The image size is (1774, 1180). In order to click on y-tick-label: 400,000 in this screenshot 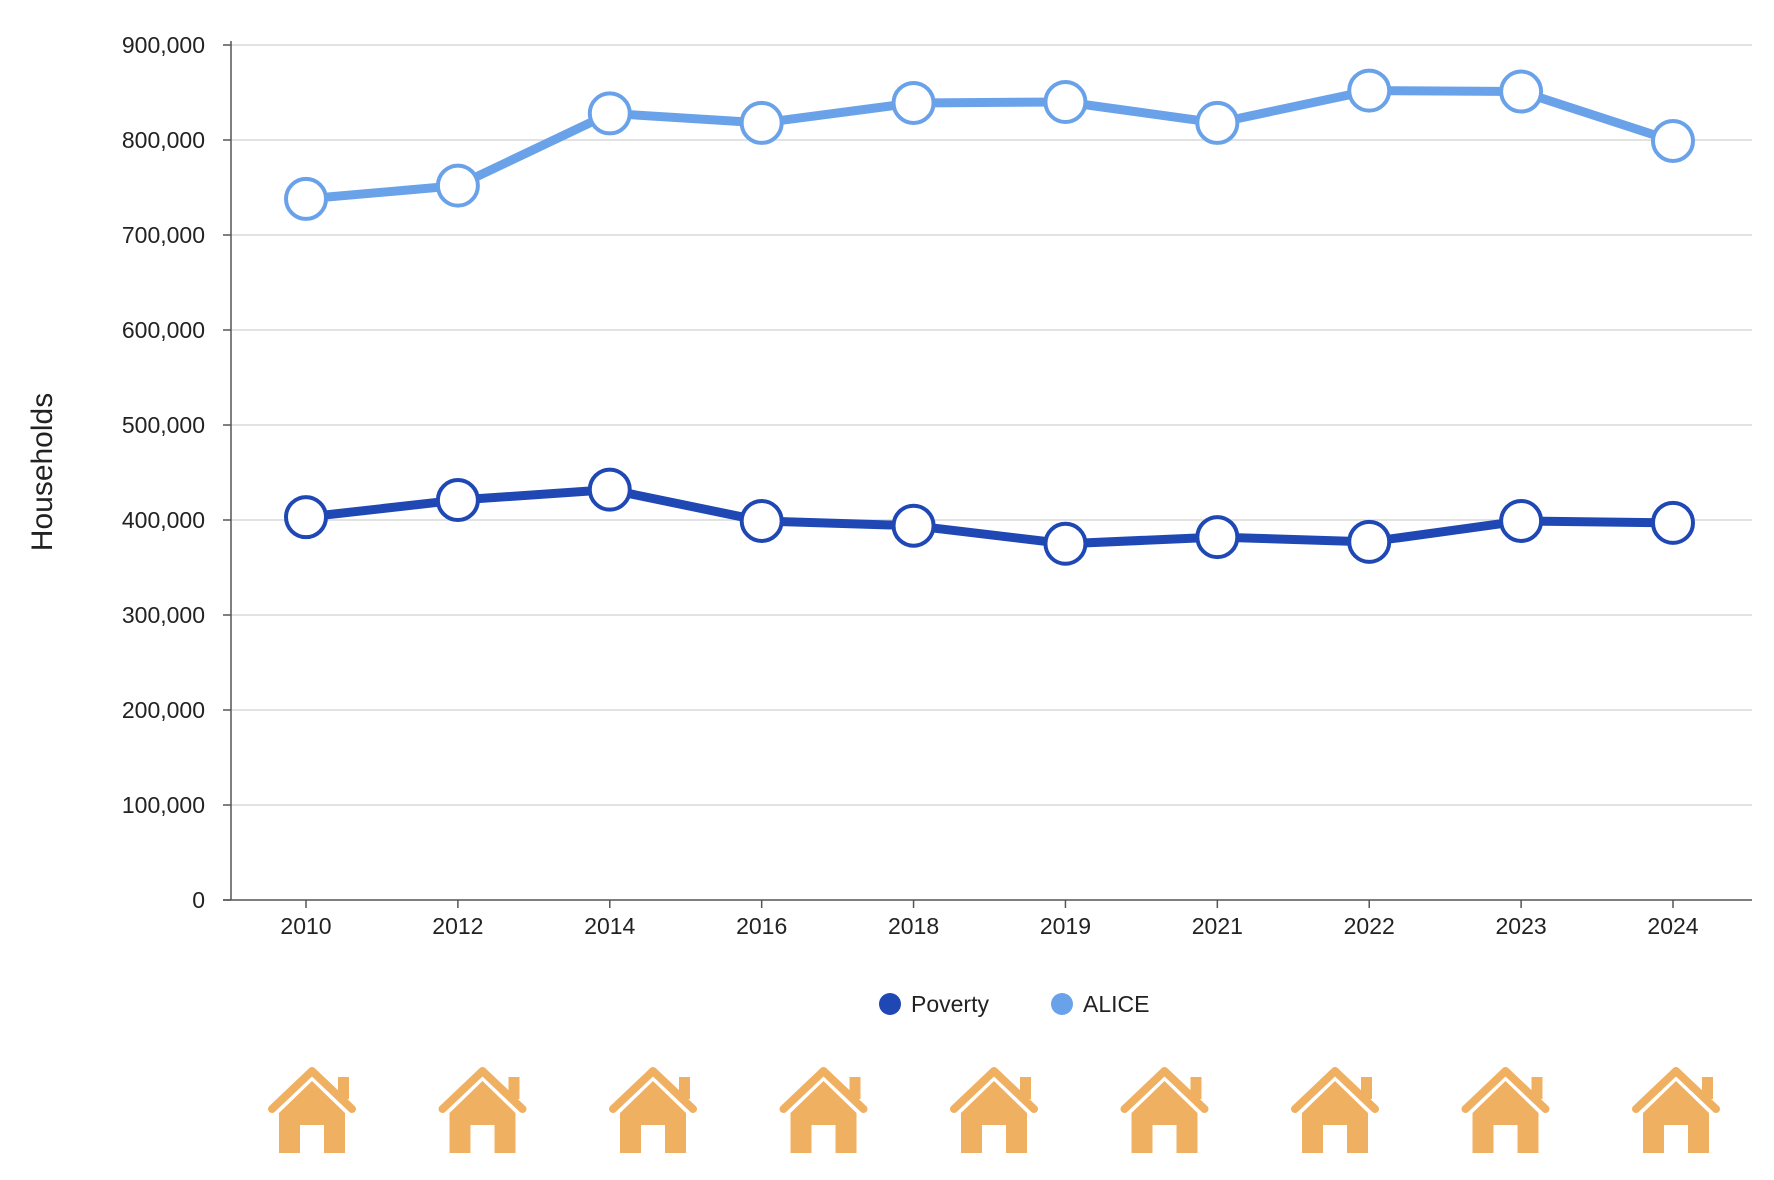, I will do `click(163, 520)`.